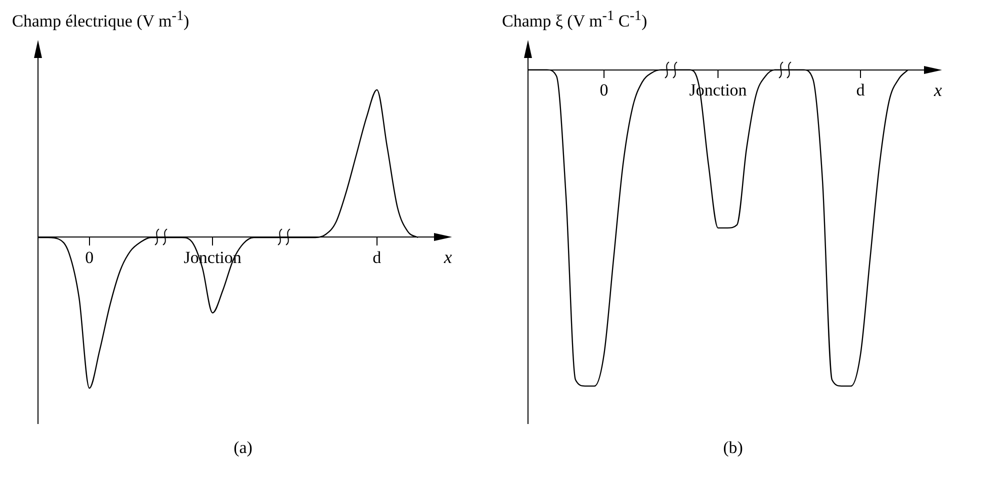 This screenshot has width=986, height=484. Describe the element at coordinates (733, 448) in the screenshot. I see `text: (b)` at that location.